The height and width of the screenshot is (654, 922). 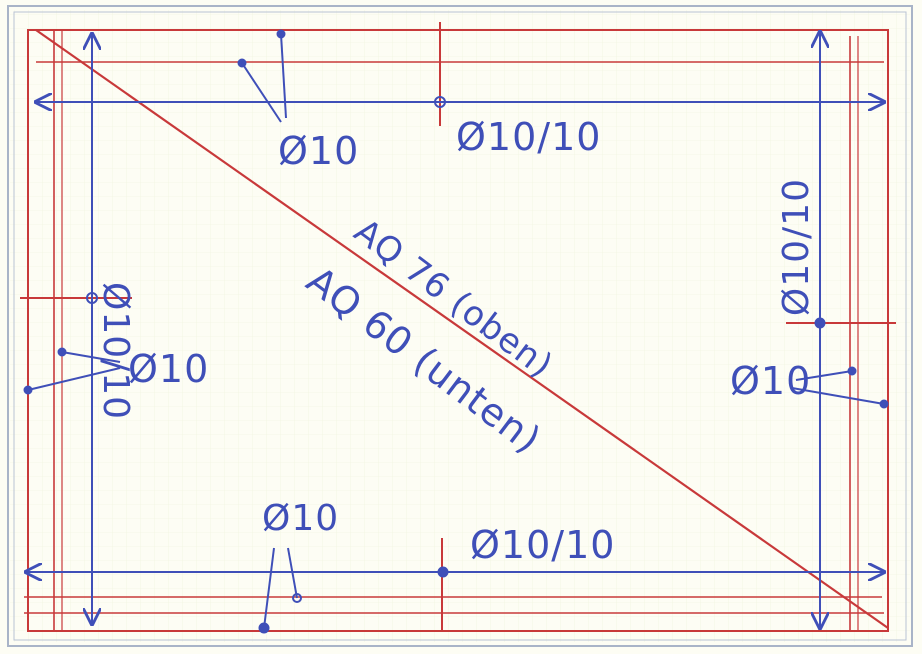 I want to click on label-left-mesh: Ø10/10, so click(x=115, y=351).